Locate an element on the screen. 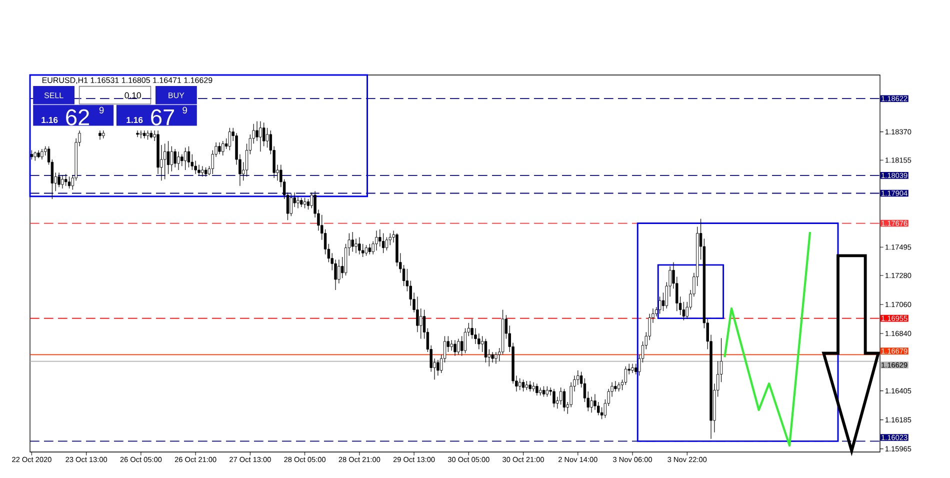 The width and height of the screenshot is (950, 478). annotation: 62 is located at coordinates (77, 117).